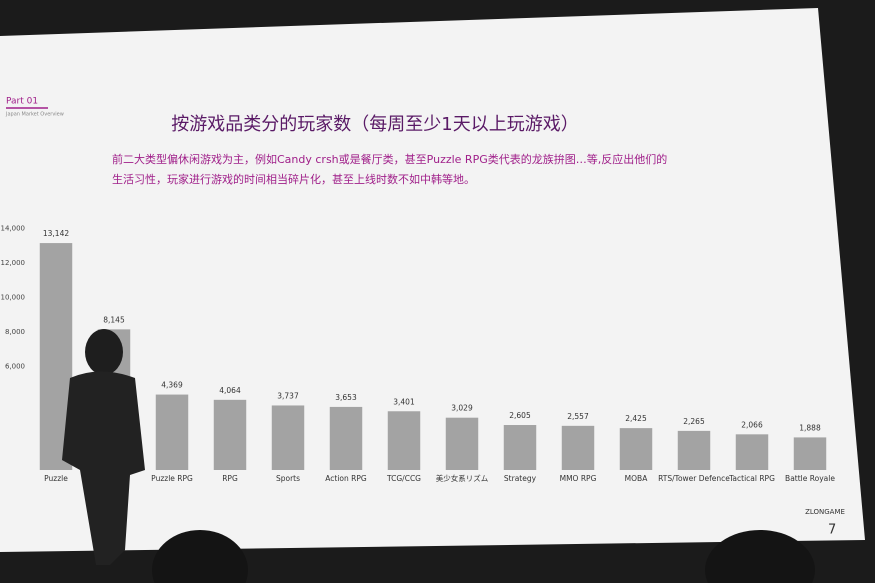 This screenshot has width=875, height=583. What do you see at coordinates (694, 421) in the screenshot?
I see `value-label: 2,265` at bounding box center [694, 421].